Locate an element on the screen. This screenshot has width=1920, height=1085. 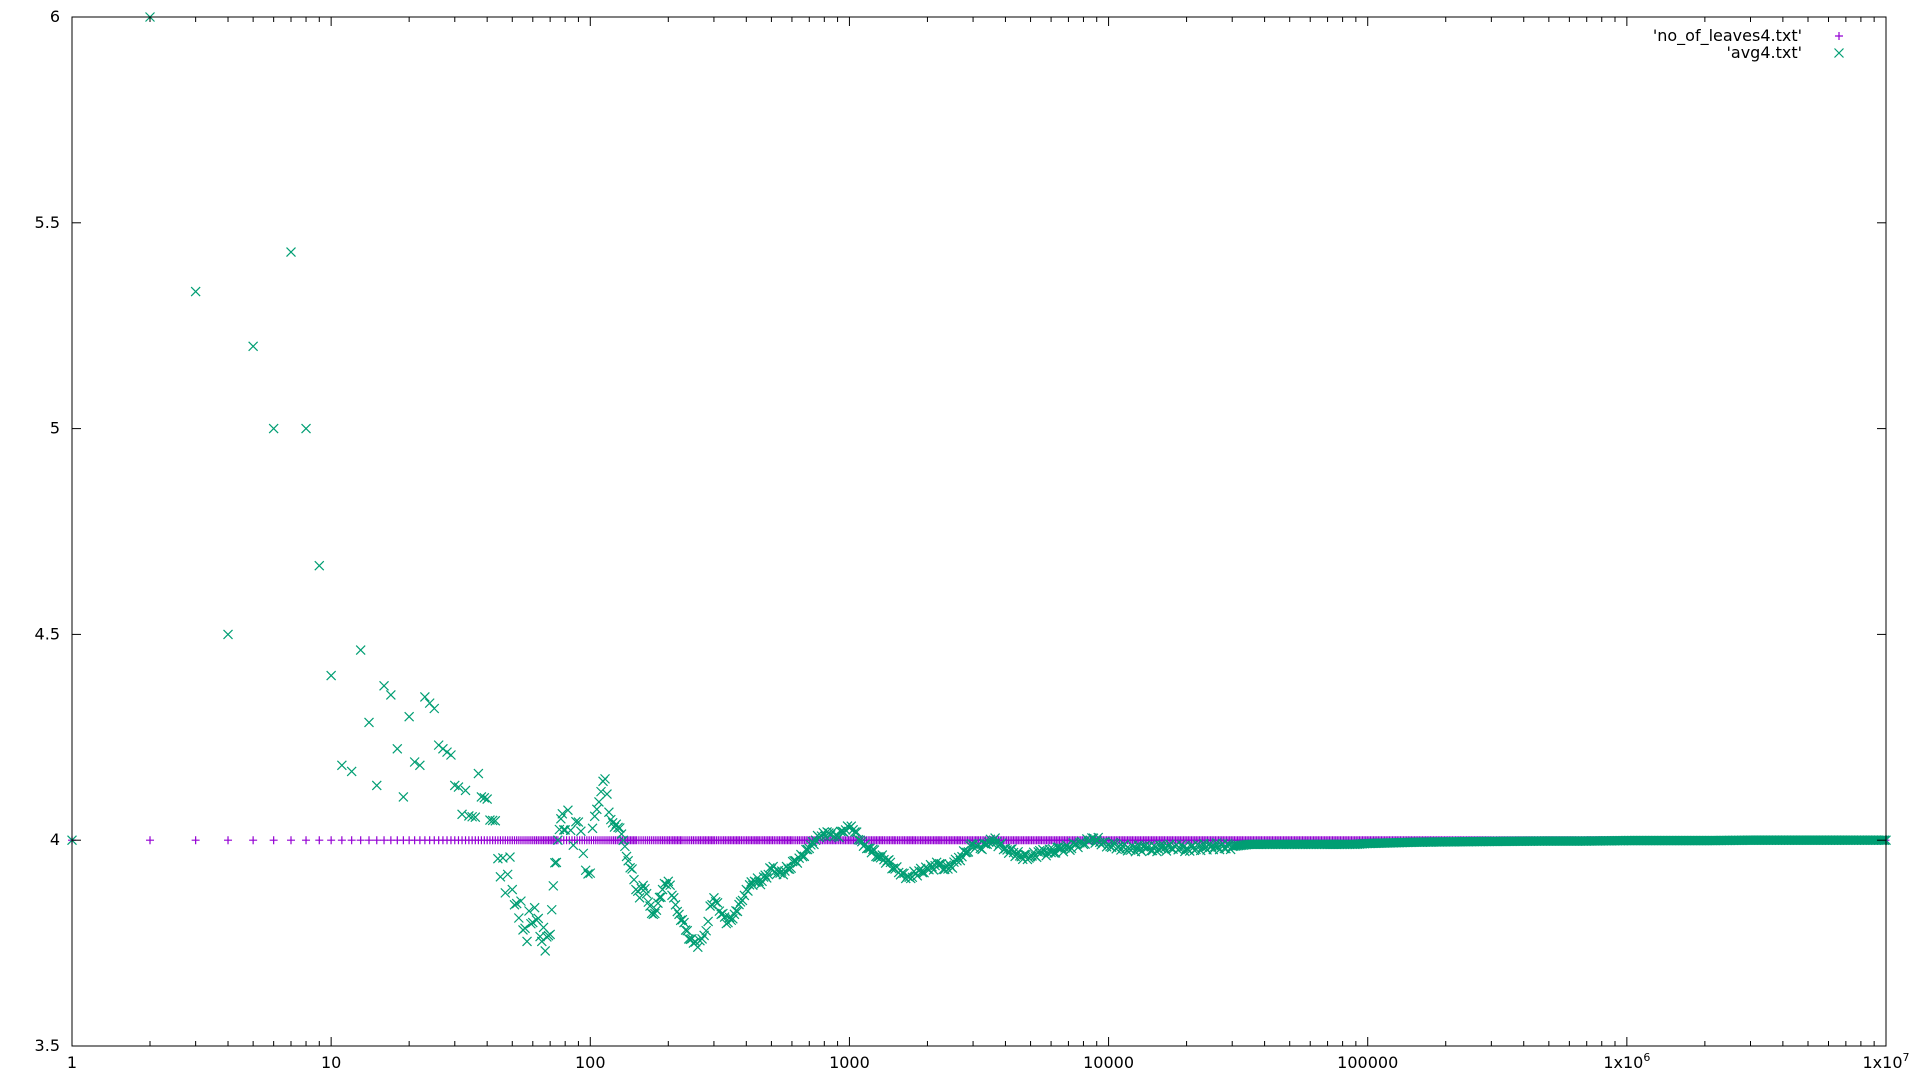
legend: 'no_of_leaves4.txt' 'avg4.txt' is located at coordinates (1748, 44).